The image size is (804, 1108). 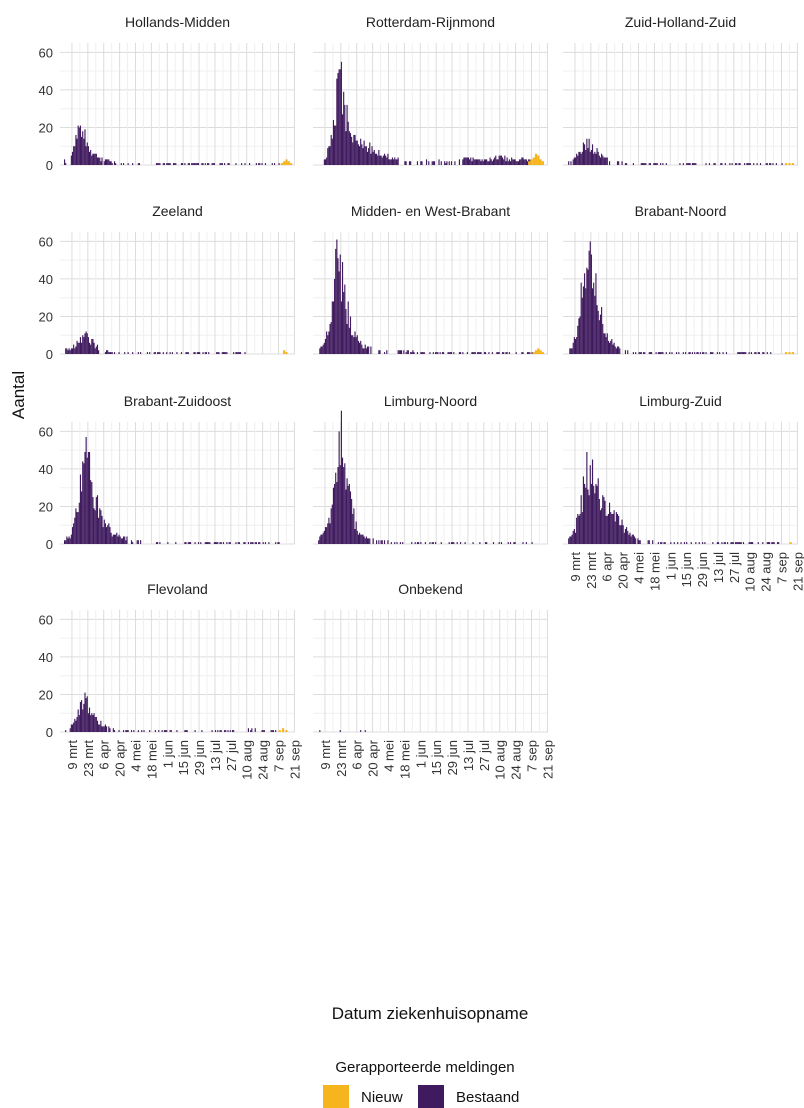 I want to click on x-tick-label: 29 jun, so click(x=199, y=757).